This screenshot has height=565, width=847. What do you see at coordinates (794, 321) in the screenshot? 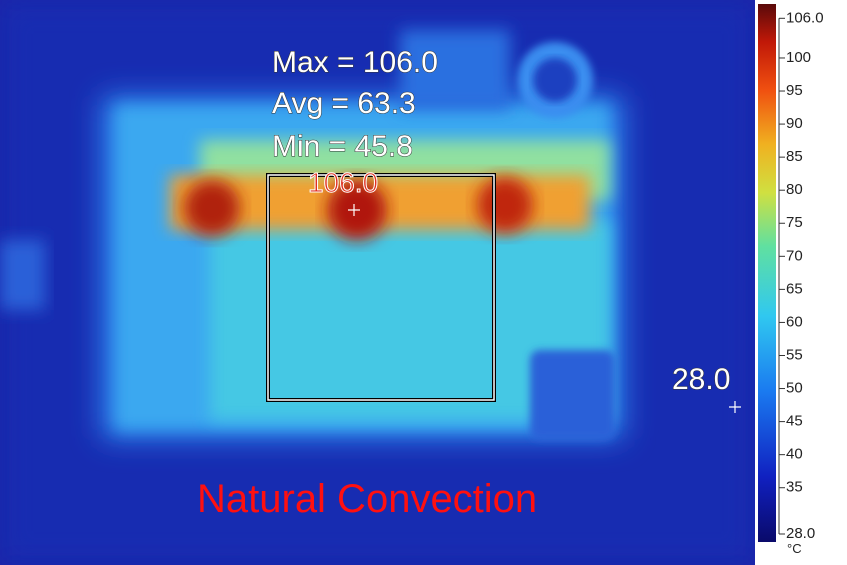
I see `tick-label: 60` at bounding box center [794, 321].